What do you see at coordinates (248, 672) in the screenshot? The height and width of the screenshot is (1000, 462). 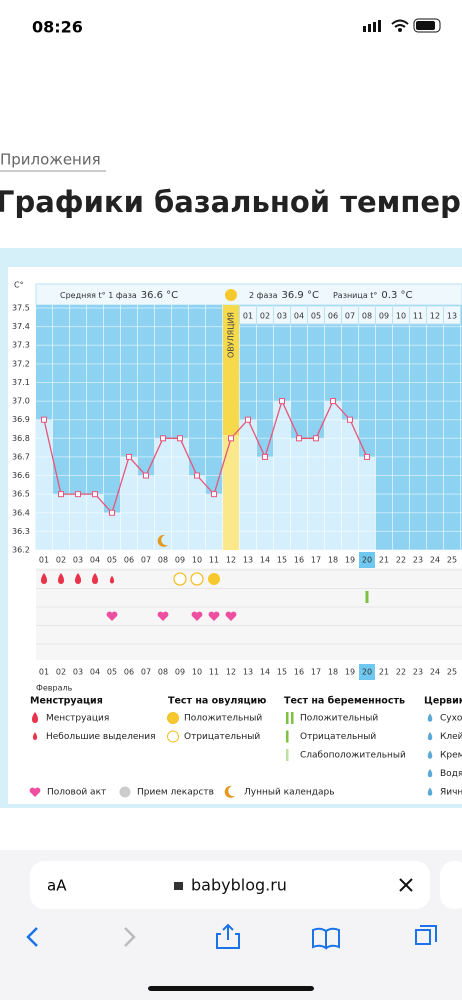 I see `x-tick-label-bottom: 13` at bounding box center [248, 672].